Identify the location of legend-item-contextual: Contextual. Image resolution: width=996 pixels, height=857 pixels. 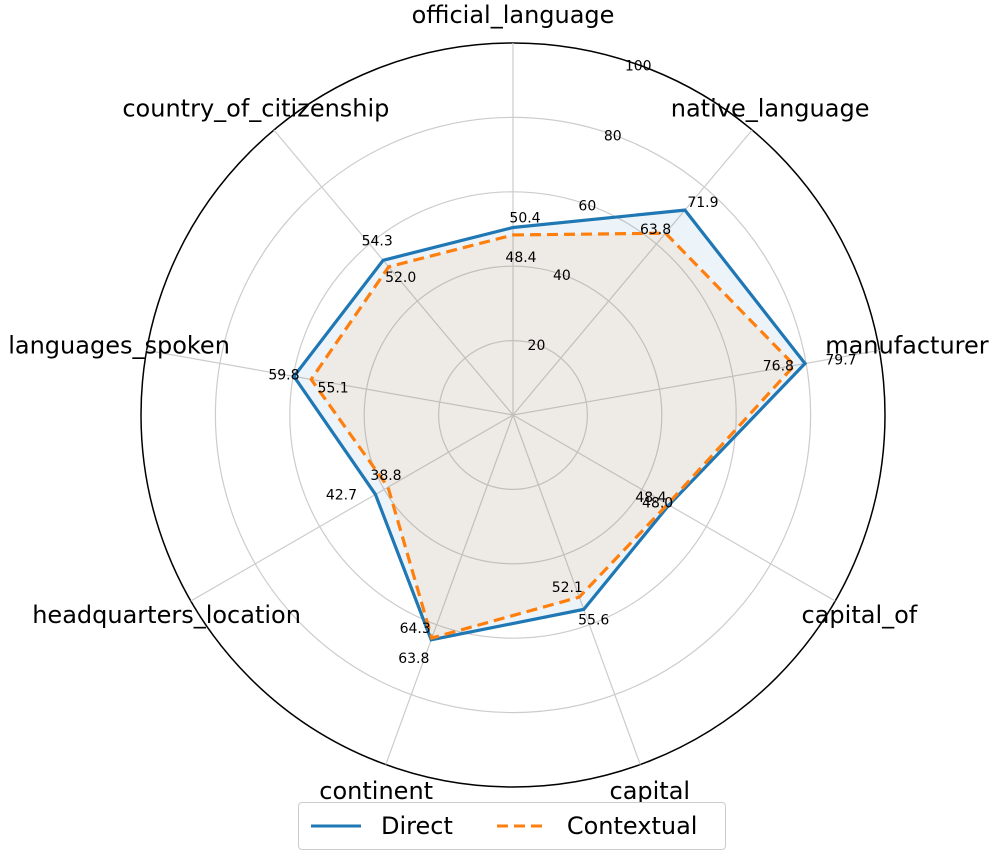
(596, 826).